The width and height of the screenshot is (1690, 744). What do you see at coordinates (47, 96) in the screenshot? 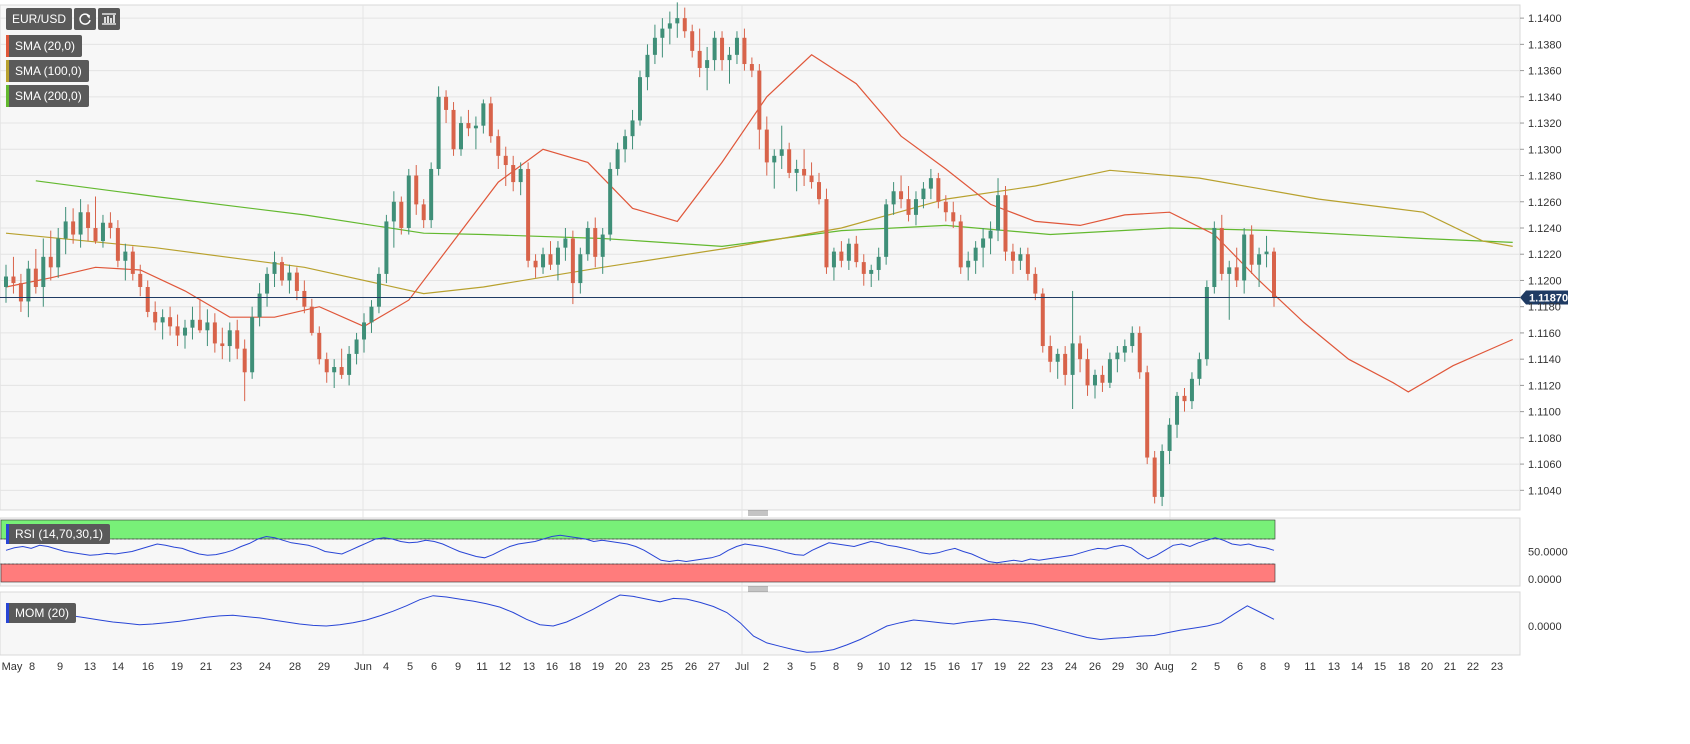
I see `sma200-legend: SMA (200,0)` at bounding box center [47, 96].